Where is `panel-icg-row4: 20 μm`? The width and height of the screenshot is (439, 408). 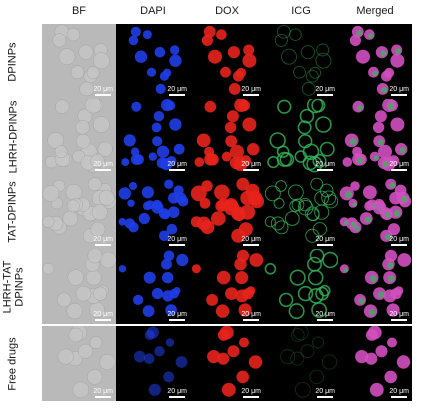 panel-icg-row4: 20 μm is located at coordinates (301, 286).